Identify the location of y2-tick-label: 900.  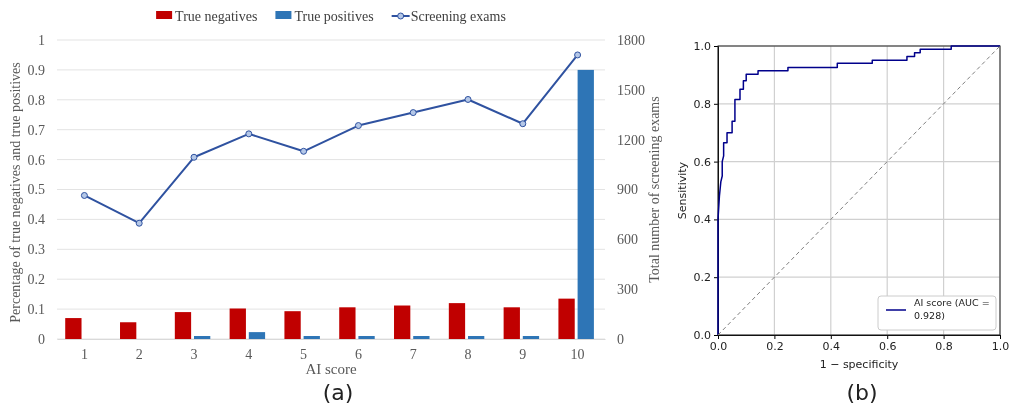
(627, 190).